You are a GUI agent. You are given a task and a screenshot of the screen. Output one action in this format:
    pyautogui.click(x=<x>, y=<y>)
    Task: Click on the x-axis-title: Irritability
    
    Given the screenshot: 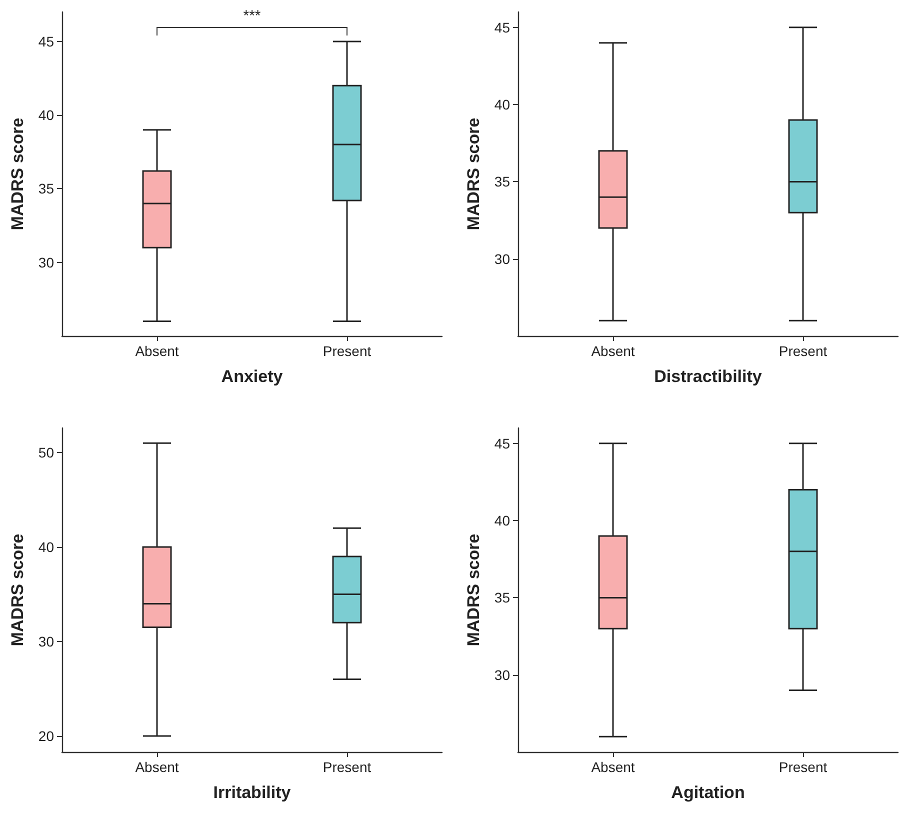 What is the action you would take?
    pyautogui.click(x=252, y=792)
    